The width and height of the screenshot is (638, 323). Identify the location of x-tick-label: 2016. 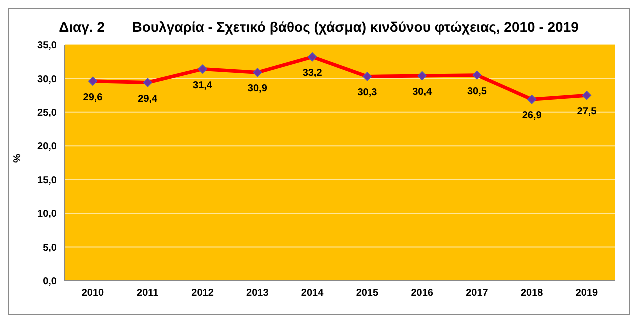
(422, 294).